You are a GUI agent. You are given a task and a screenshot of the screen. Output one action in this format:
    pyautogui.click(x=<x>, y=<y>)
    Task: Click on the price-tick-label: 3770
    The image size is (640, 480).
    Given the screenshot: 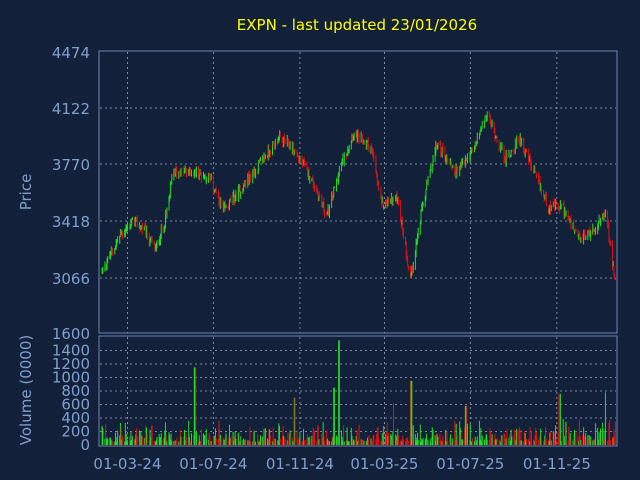 What is the action you would take?
    pyautogui.click(x=71, y=165)
    